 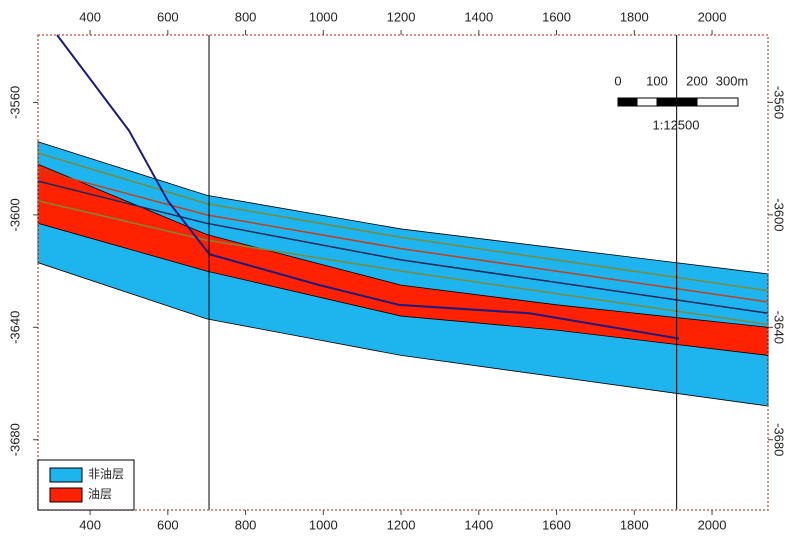 I want to click on scale-label: 300m, so click(x=732, y=80).